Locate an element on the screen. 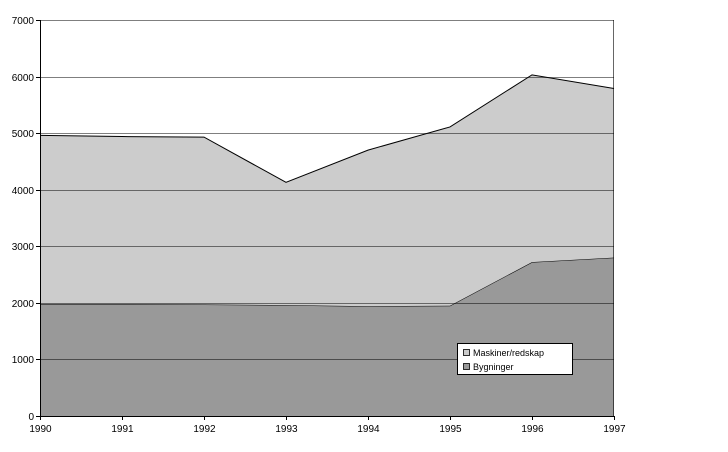  y-tick-label-3000: 3000 is located at coordinates (23, 247).